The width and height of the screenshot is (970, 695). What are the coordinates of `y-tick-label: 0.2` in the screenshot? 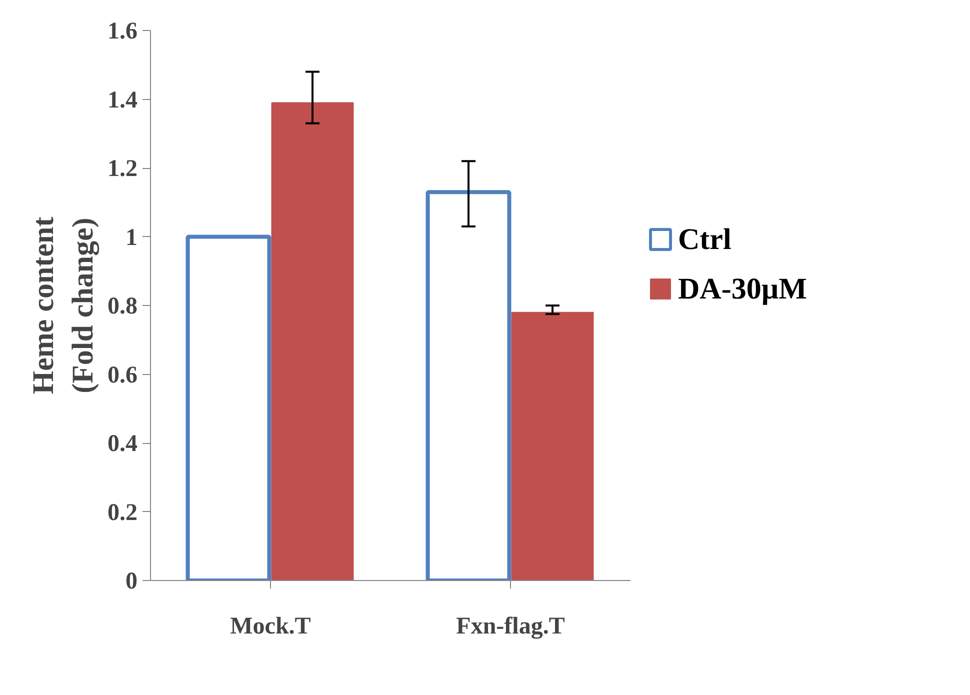 It's located at (123, 513).